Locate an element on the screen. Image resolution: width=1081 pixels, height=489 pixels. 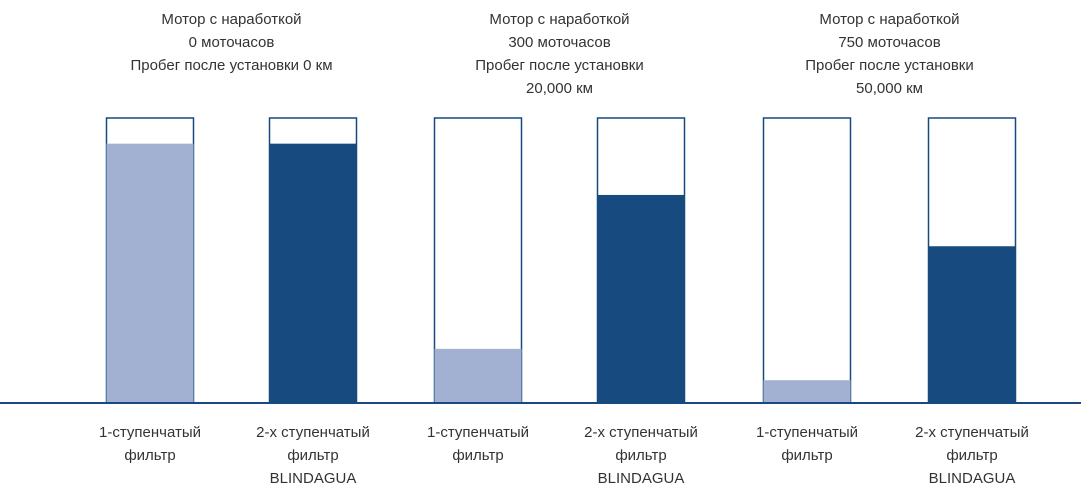
group-title: 750 моточасов is located at coordinates (889, 42).